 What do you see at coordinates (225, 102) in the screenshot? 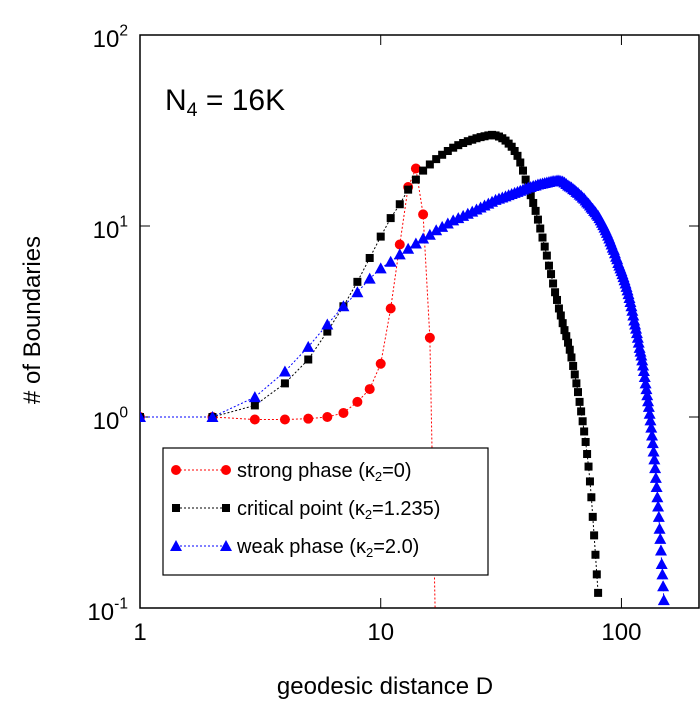
I see `annotation: N4​ = 16K` at bounding box center [225, 102].